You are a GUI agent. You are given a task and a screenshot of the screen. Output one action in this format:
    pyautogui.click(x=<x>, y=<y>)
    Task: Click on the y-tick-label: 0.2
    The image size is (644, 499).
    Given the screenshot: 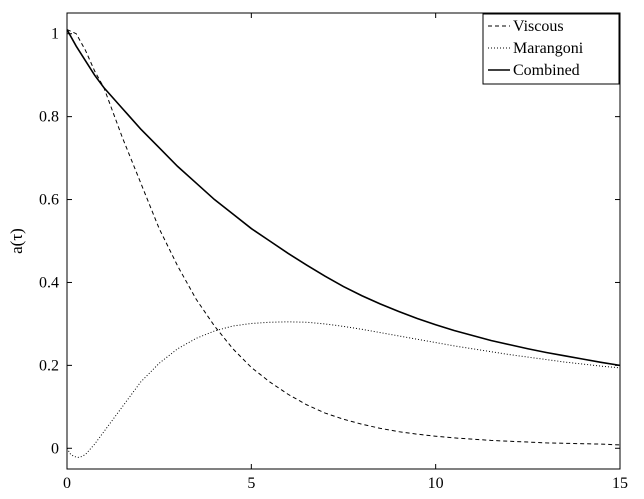 What is the action you would take?
    pyautogui.click(x=49, y=365)
    